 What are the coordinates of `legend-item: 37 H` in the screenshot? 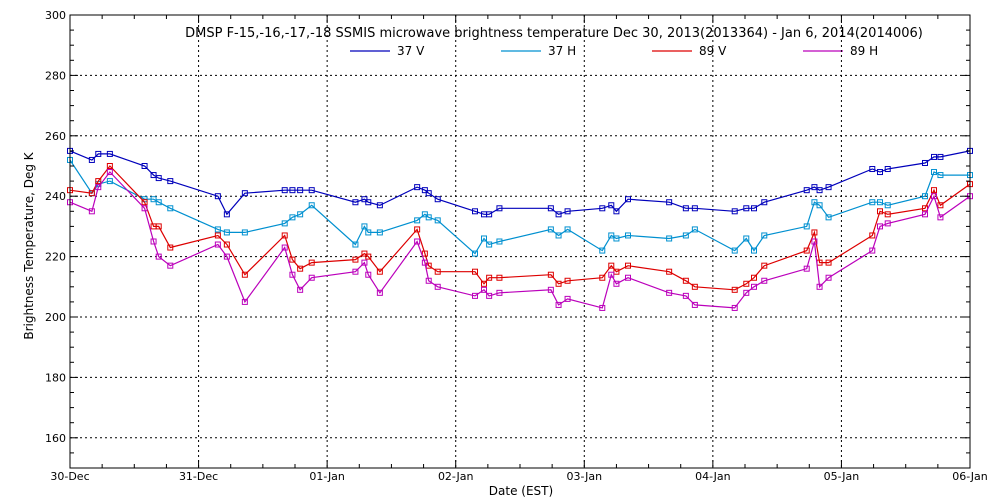 It's located at (538, 51).